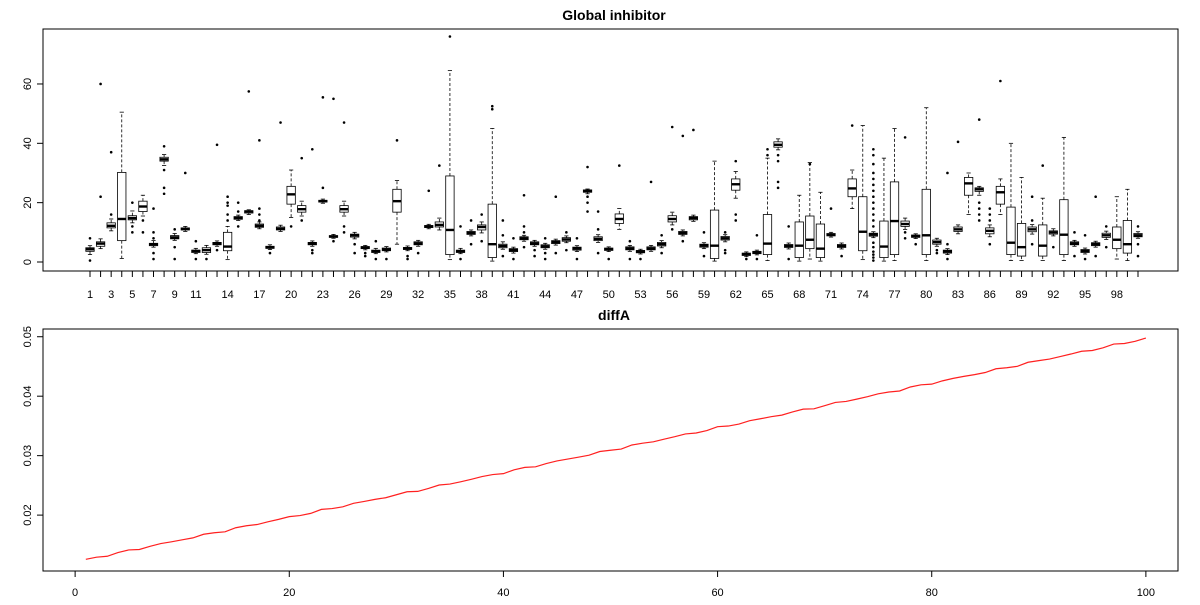  I want to click on x-tick-label: 29, so click(386, 295).